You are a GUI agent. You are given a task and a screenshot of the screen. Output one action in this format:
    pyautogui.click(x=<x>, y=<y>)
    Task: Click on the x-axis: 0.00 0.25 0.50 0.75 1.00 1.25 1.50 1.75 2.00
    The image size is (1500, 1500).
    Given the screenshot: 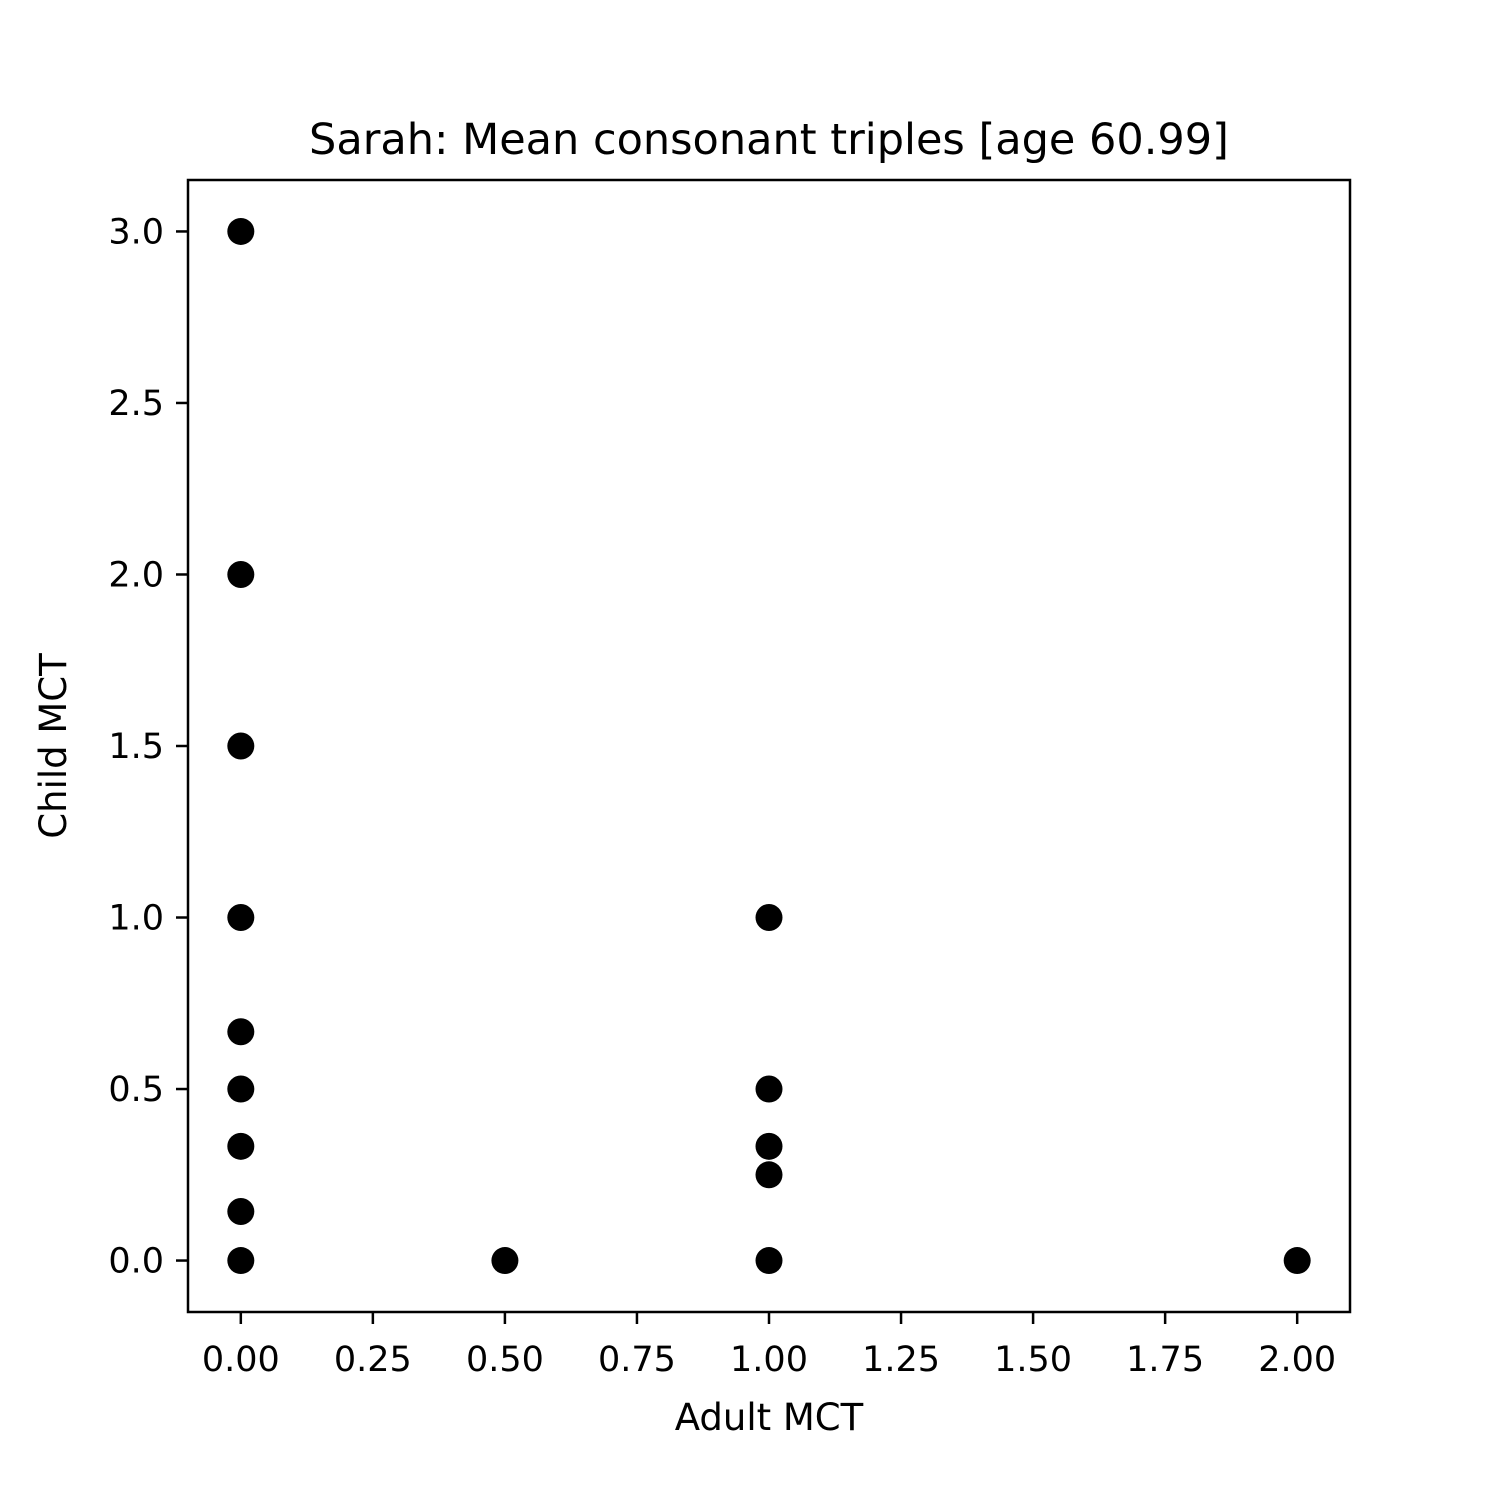 What is the action you would take?
    pyautogui.click(x=769, y=1346)
    